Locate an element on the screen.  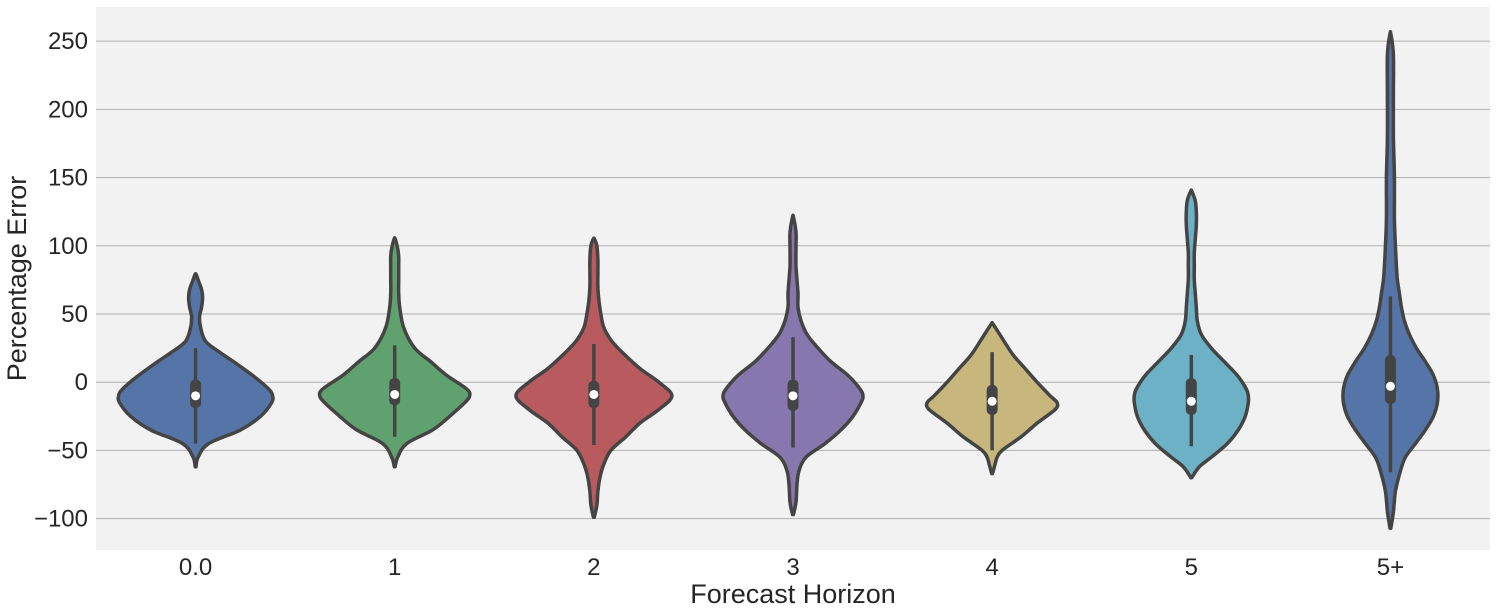
y-tick-label: −50 is located at coordinates (67, 450).